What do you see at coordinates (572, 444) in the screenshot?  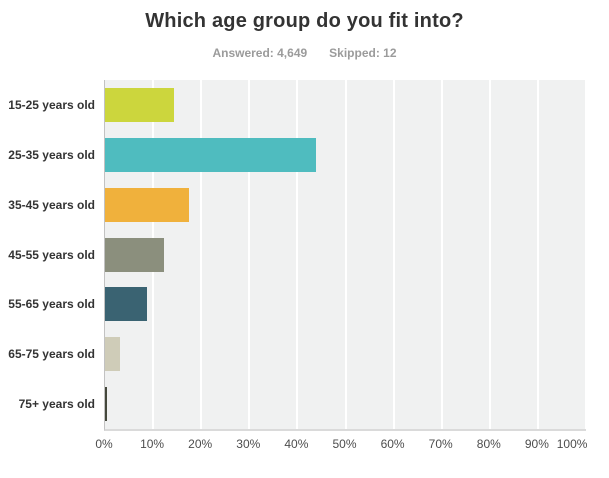 I see `x-tick-100pct: 100%` at bounding box center [572, 444].